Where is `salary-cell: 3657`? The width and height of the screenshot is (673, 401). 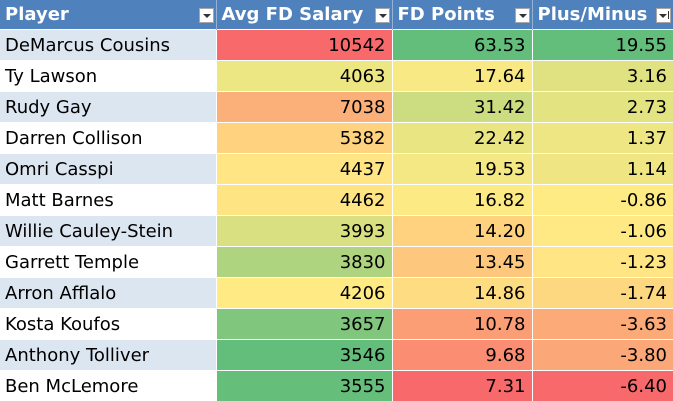
salary-cell: 3657 is located at coordinates (304, 324).